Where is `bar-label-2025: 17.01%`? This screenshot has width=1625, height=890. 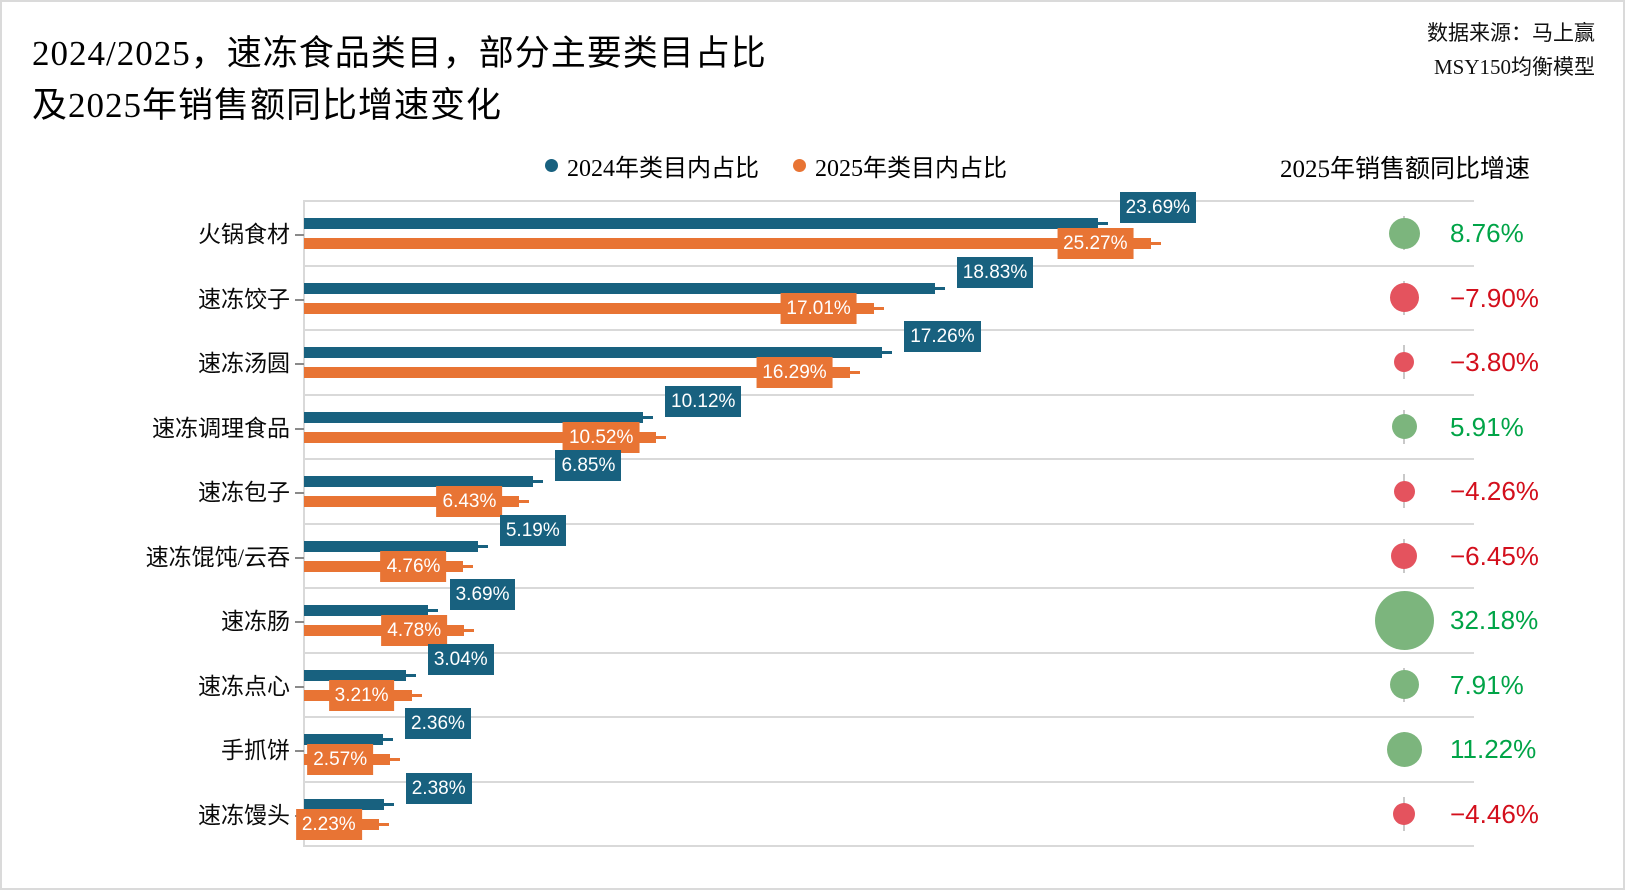 bar-label-2025: 17.01% is located at coordinates (818, 308).